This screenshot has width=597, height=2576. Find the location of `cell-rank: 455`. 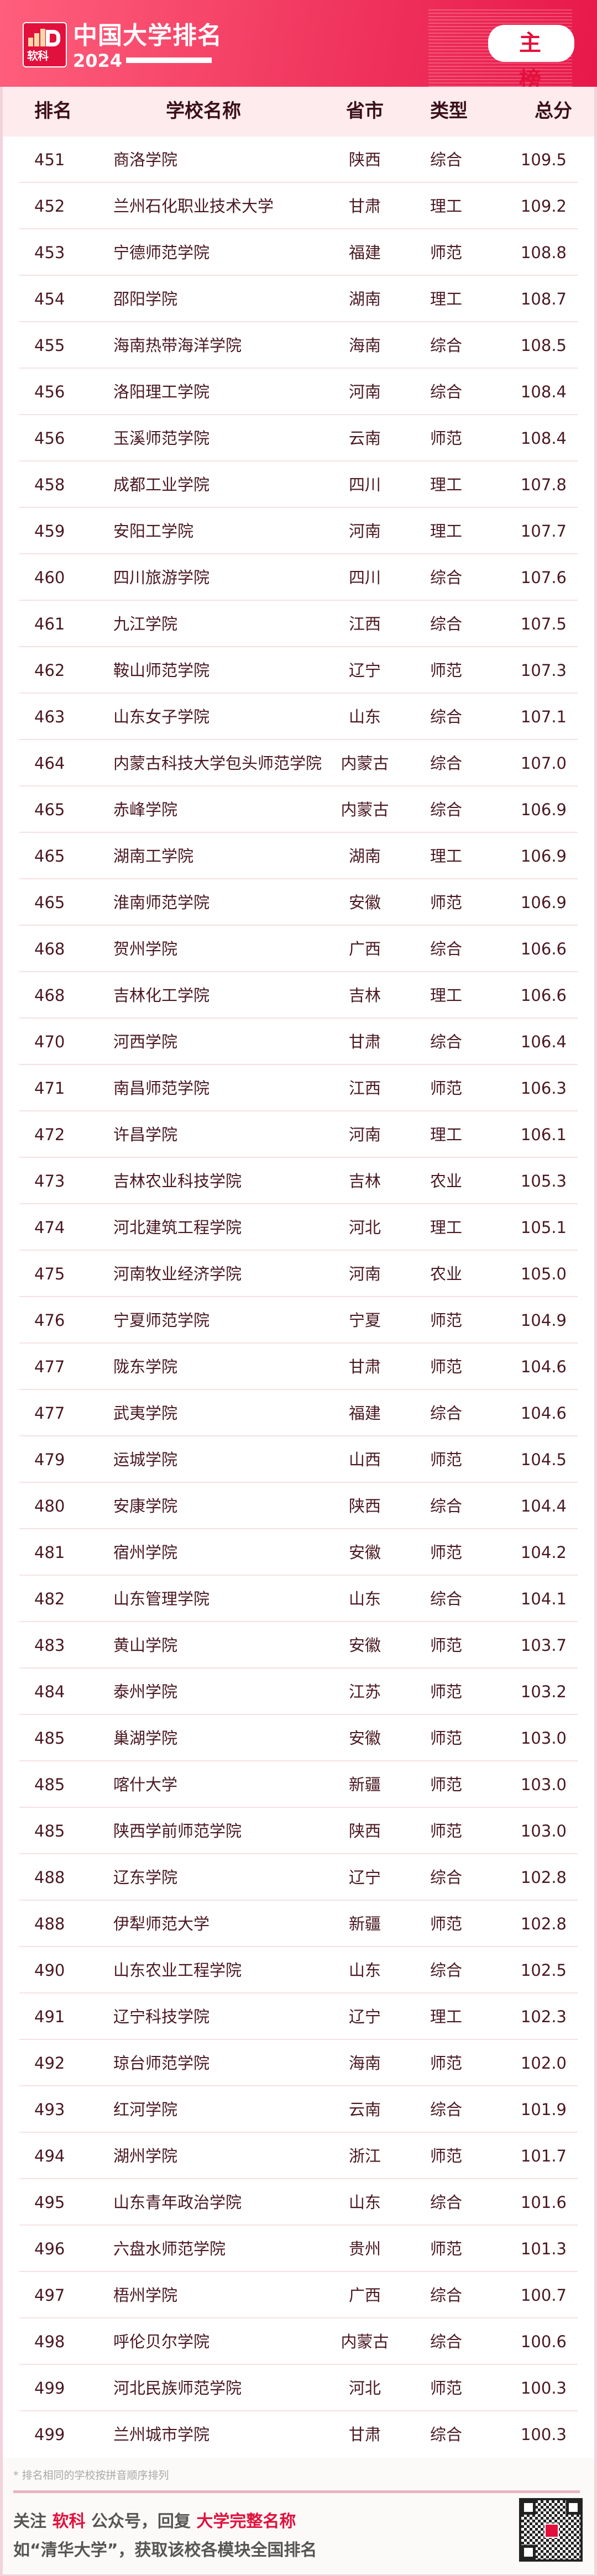

cell-rank: 455 is located at coordinates (50, 345).